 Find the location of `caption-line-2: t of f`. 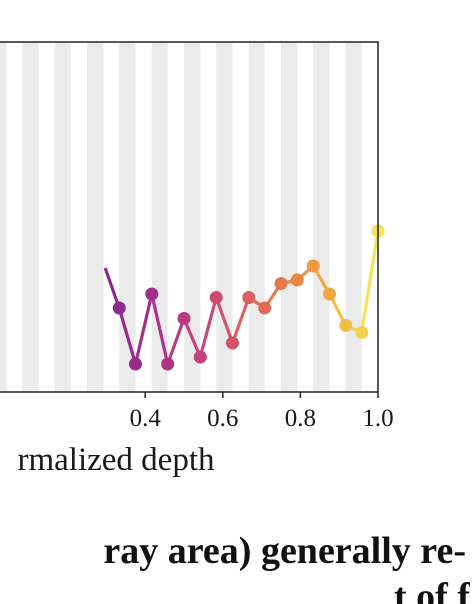

caption-line-2: t of f is located at coordinates (432, 590).